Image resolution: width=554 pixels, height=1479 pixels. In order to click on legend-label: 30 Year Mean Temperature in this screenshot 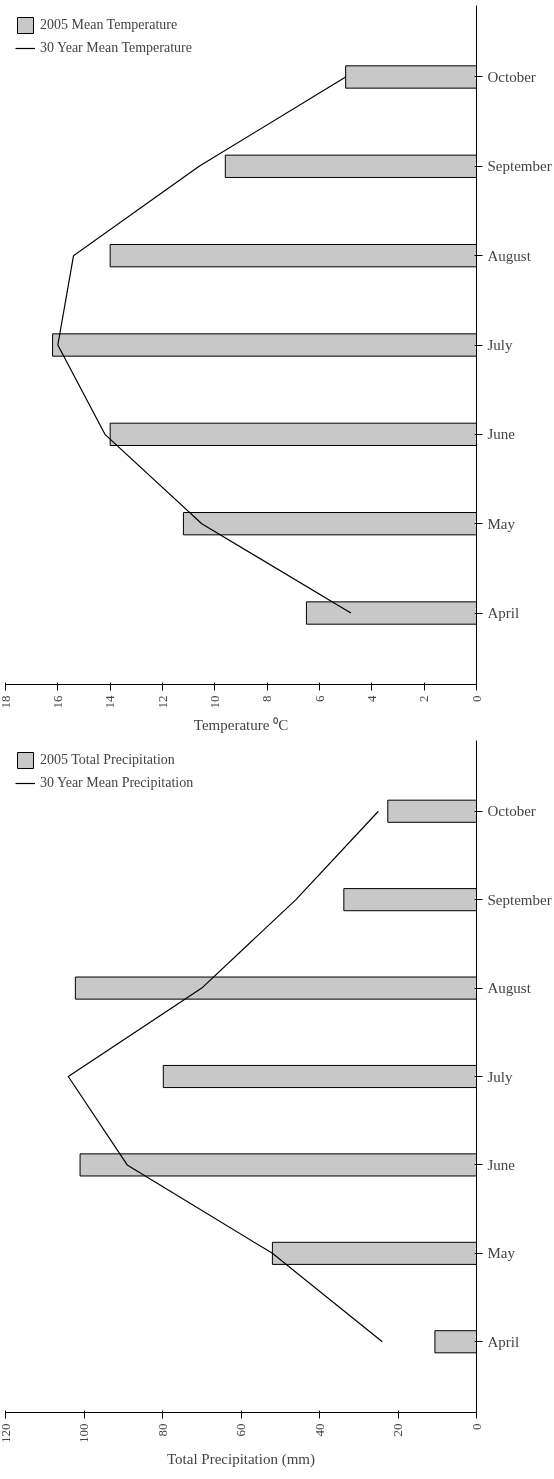, I will do `click(116, 48)`.